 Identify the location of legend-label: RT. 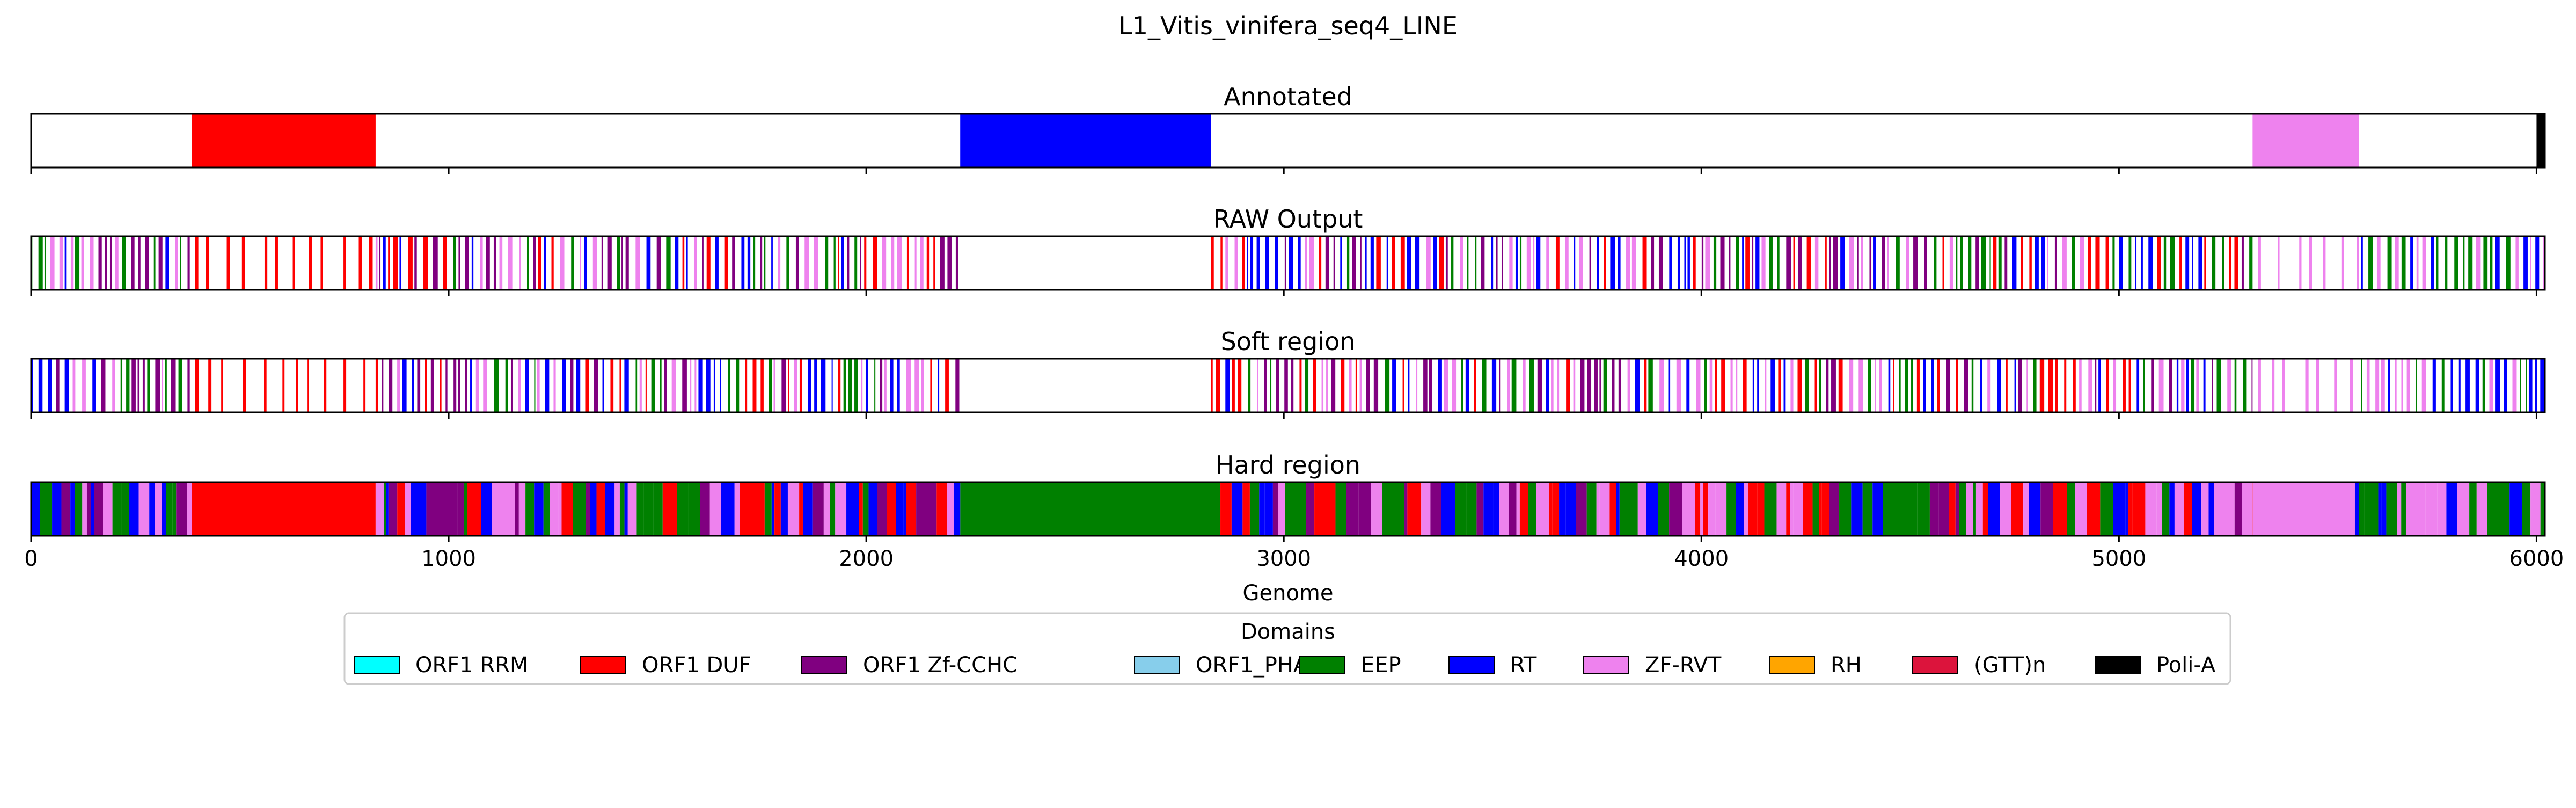
(1523, 665).